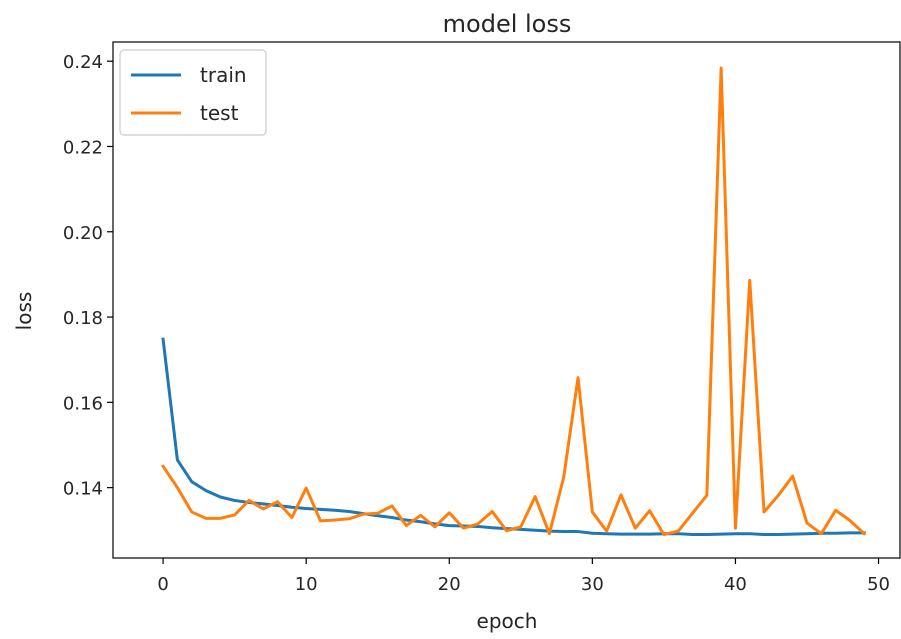  I want to click on x-tick-label: 0, so click(162, 584).